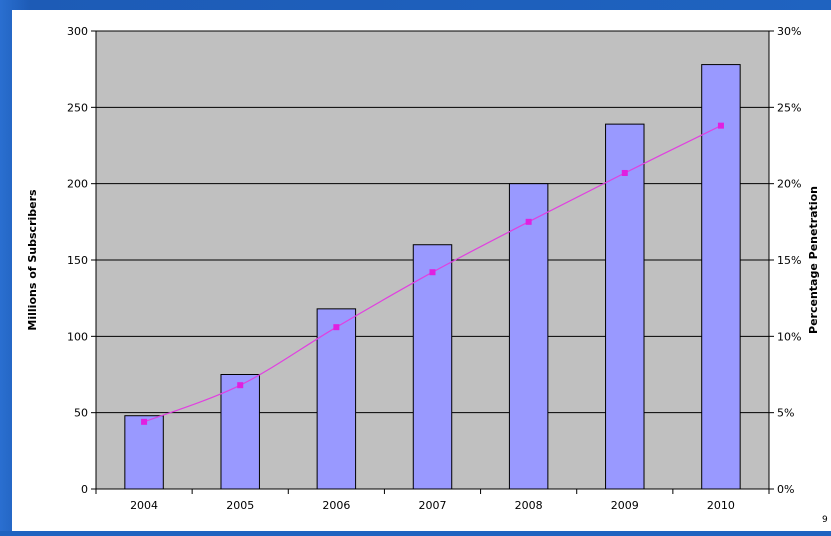 This screenshot has height=536, width=831. I want to click on right-tick-label: 25%, so click(789, 107).